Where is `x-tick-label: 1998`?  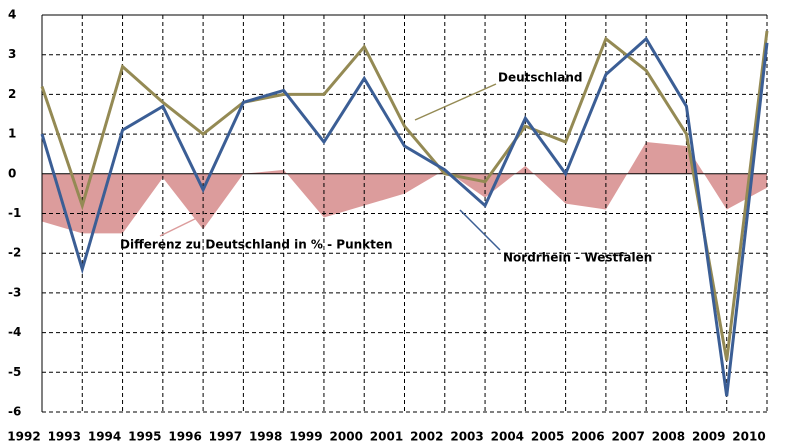
x-tick-label: 1998 is located at coordinates (265, 437).